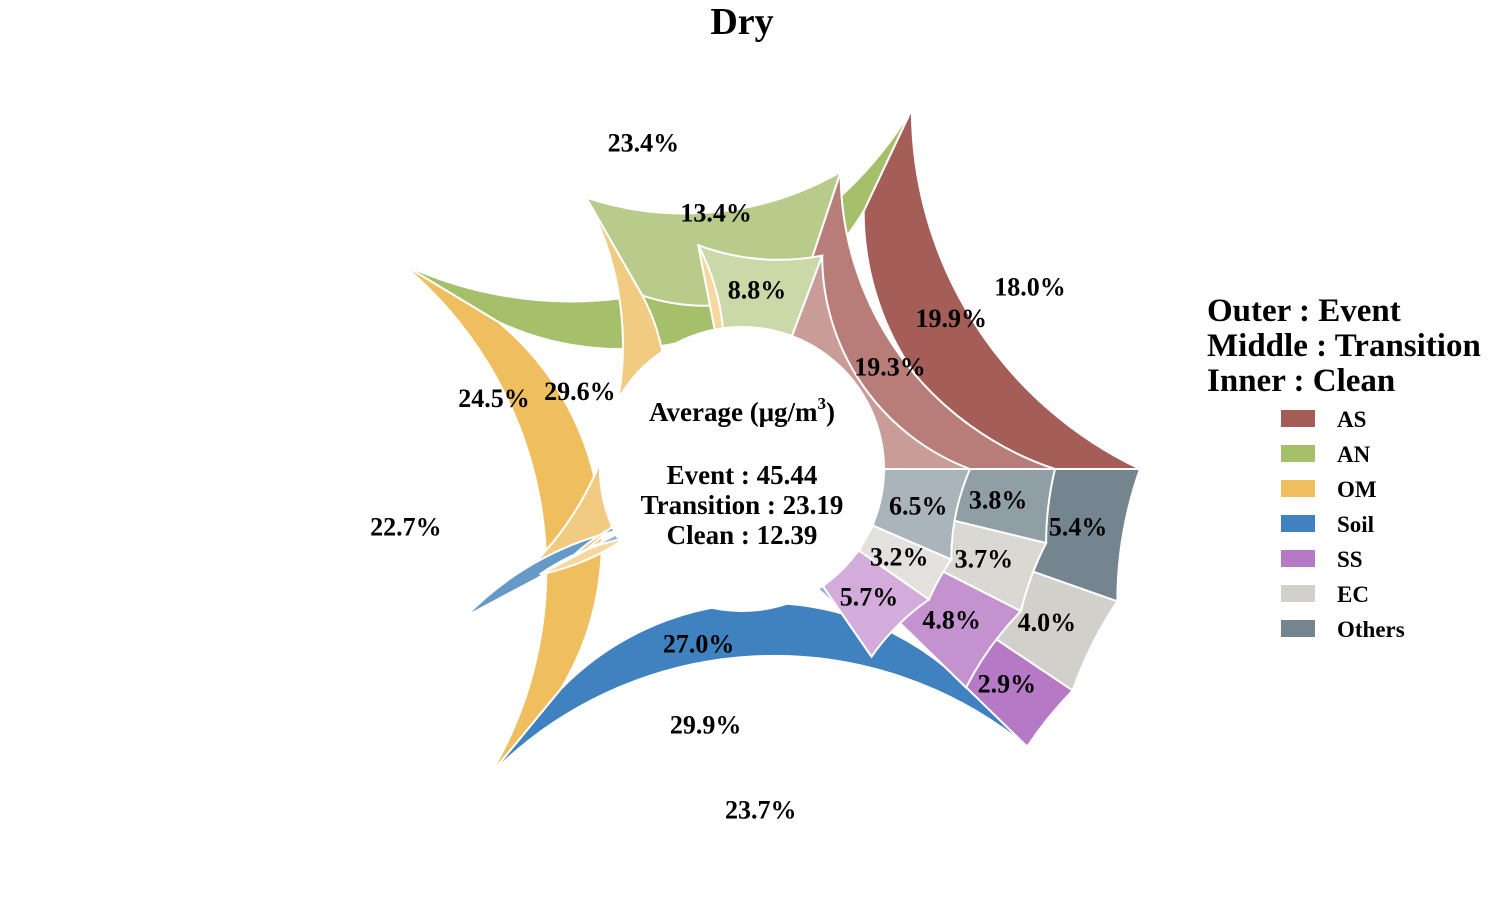  Describe the element at coordinates (1078, 527) in the screenshot. I see `outer-label-others: 5.4%` at that location.